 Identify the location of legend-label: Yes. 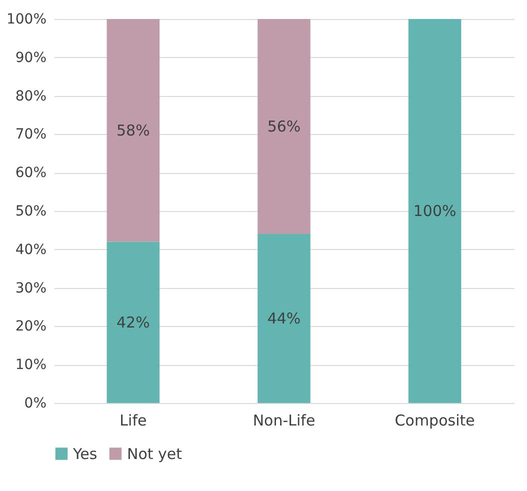
(85, 453).